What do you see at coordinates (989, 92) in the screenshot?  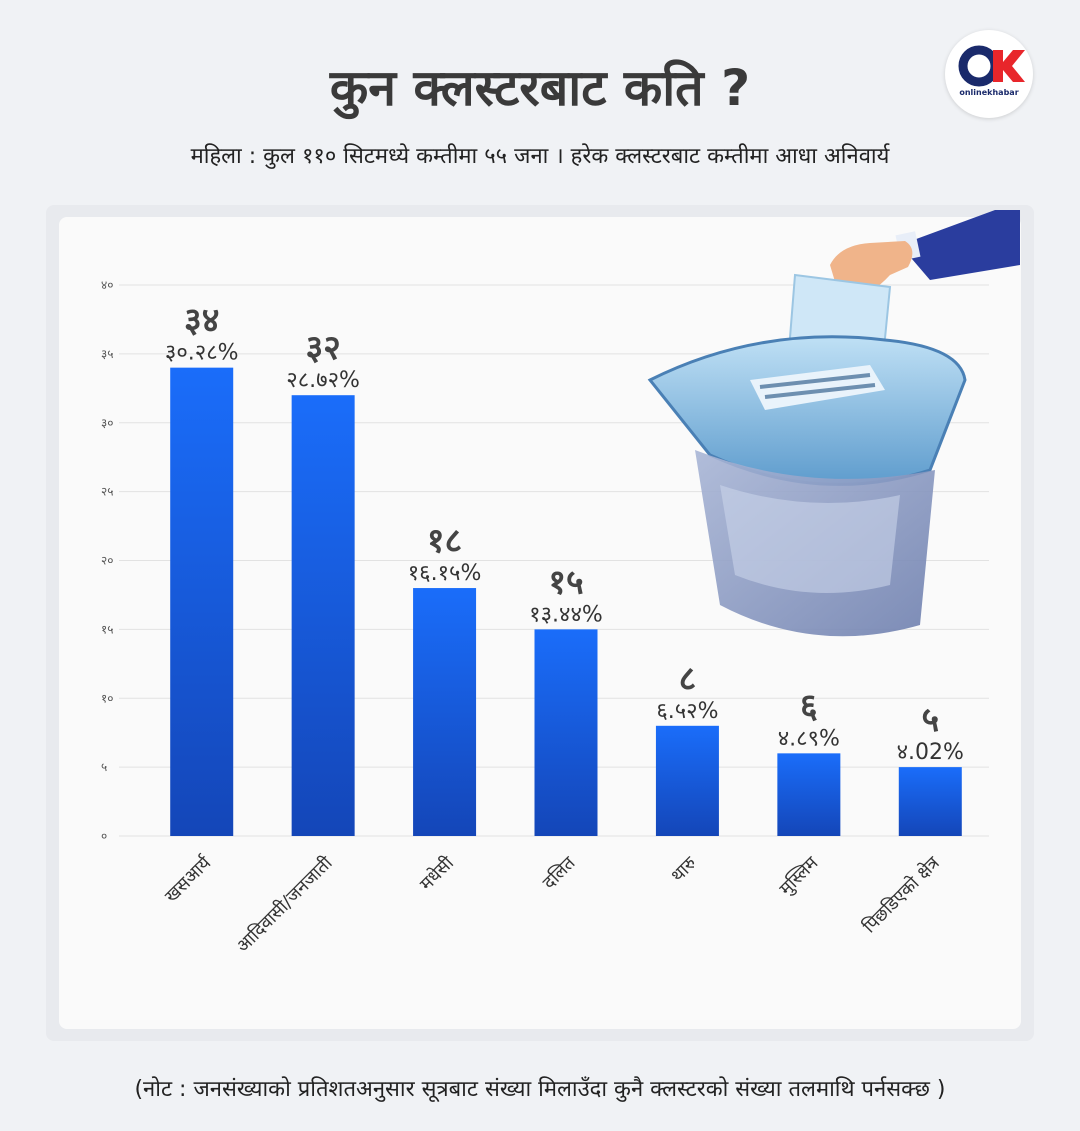 I see `logo-text: onlinekhabar` at bounding box center [989, 92].